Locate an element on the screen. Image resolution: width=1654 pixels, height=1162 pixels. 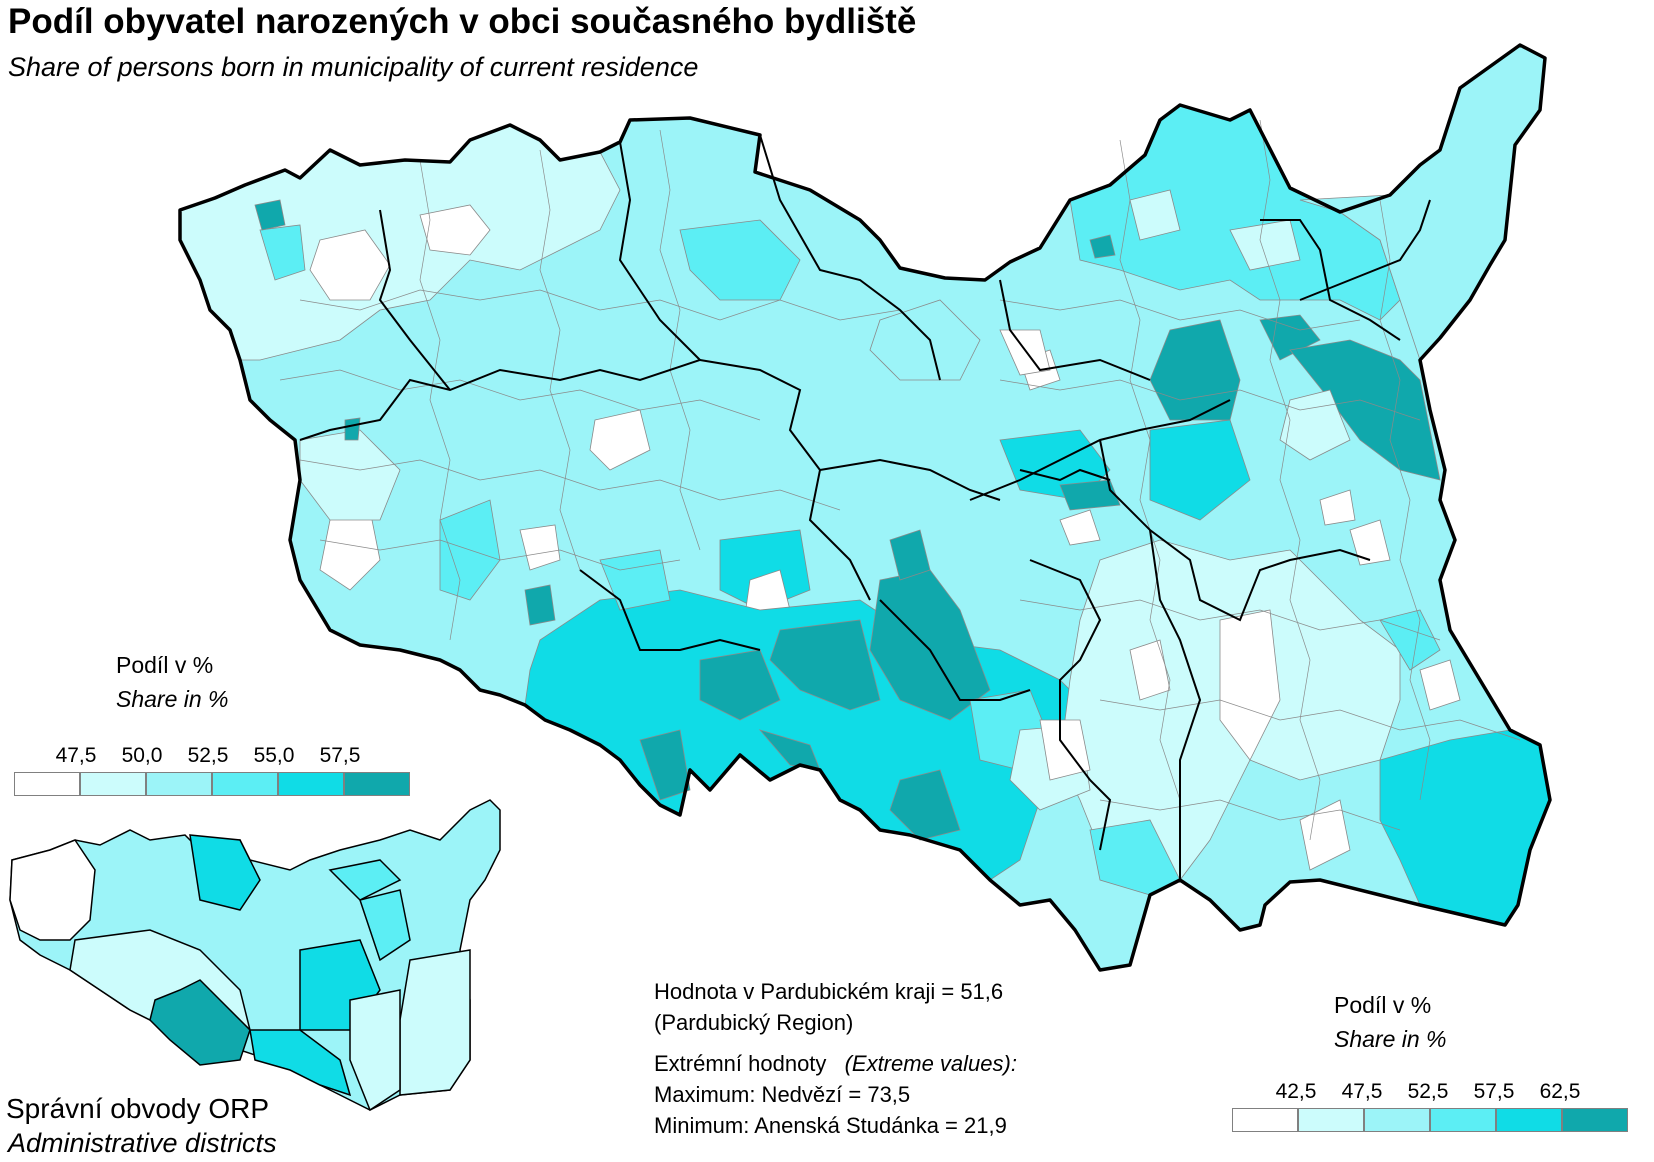
inset-s-mid is located at coordinates (300, 1063).